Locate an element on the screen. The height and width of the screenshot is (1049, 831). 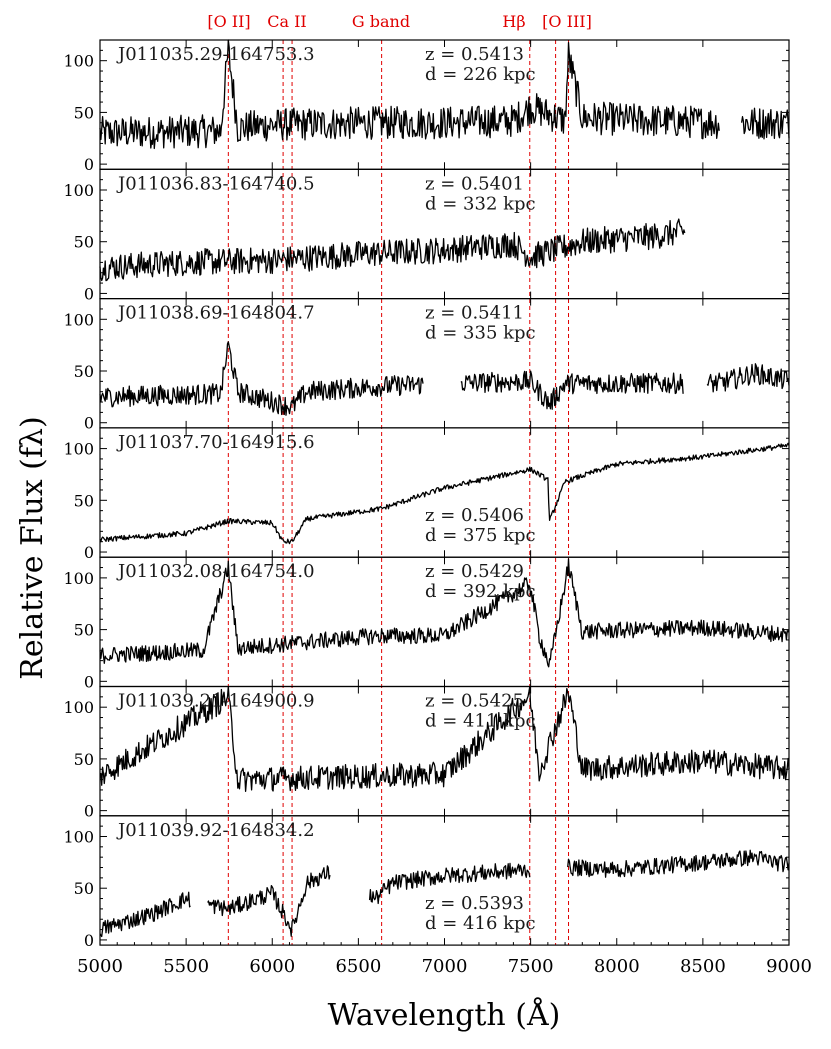
x-tick-label: 6500 is located at coordinates (358, 966).